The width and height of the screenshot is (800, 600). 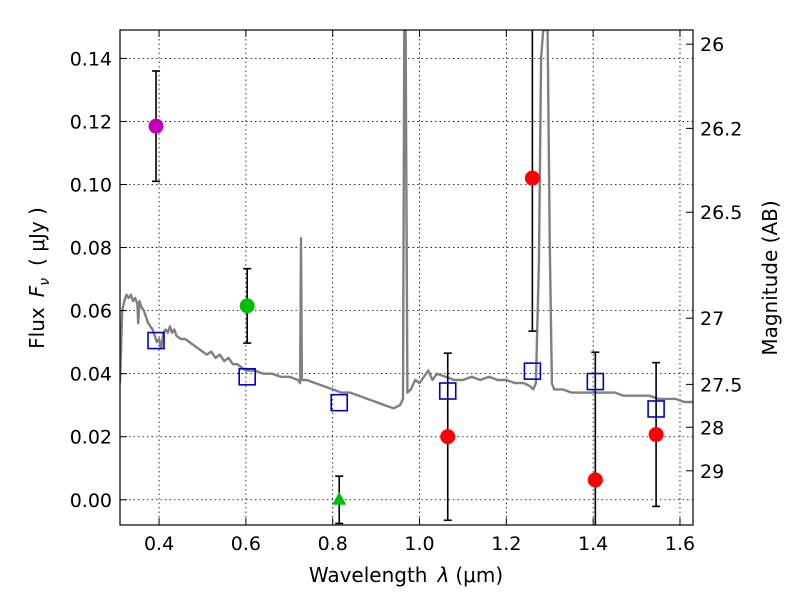 What do you see at coordinates (593, 544) in the screenshot?
I see `x-tick-label: 1.4` at bounding box center [593, 544].